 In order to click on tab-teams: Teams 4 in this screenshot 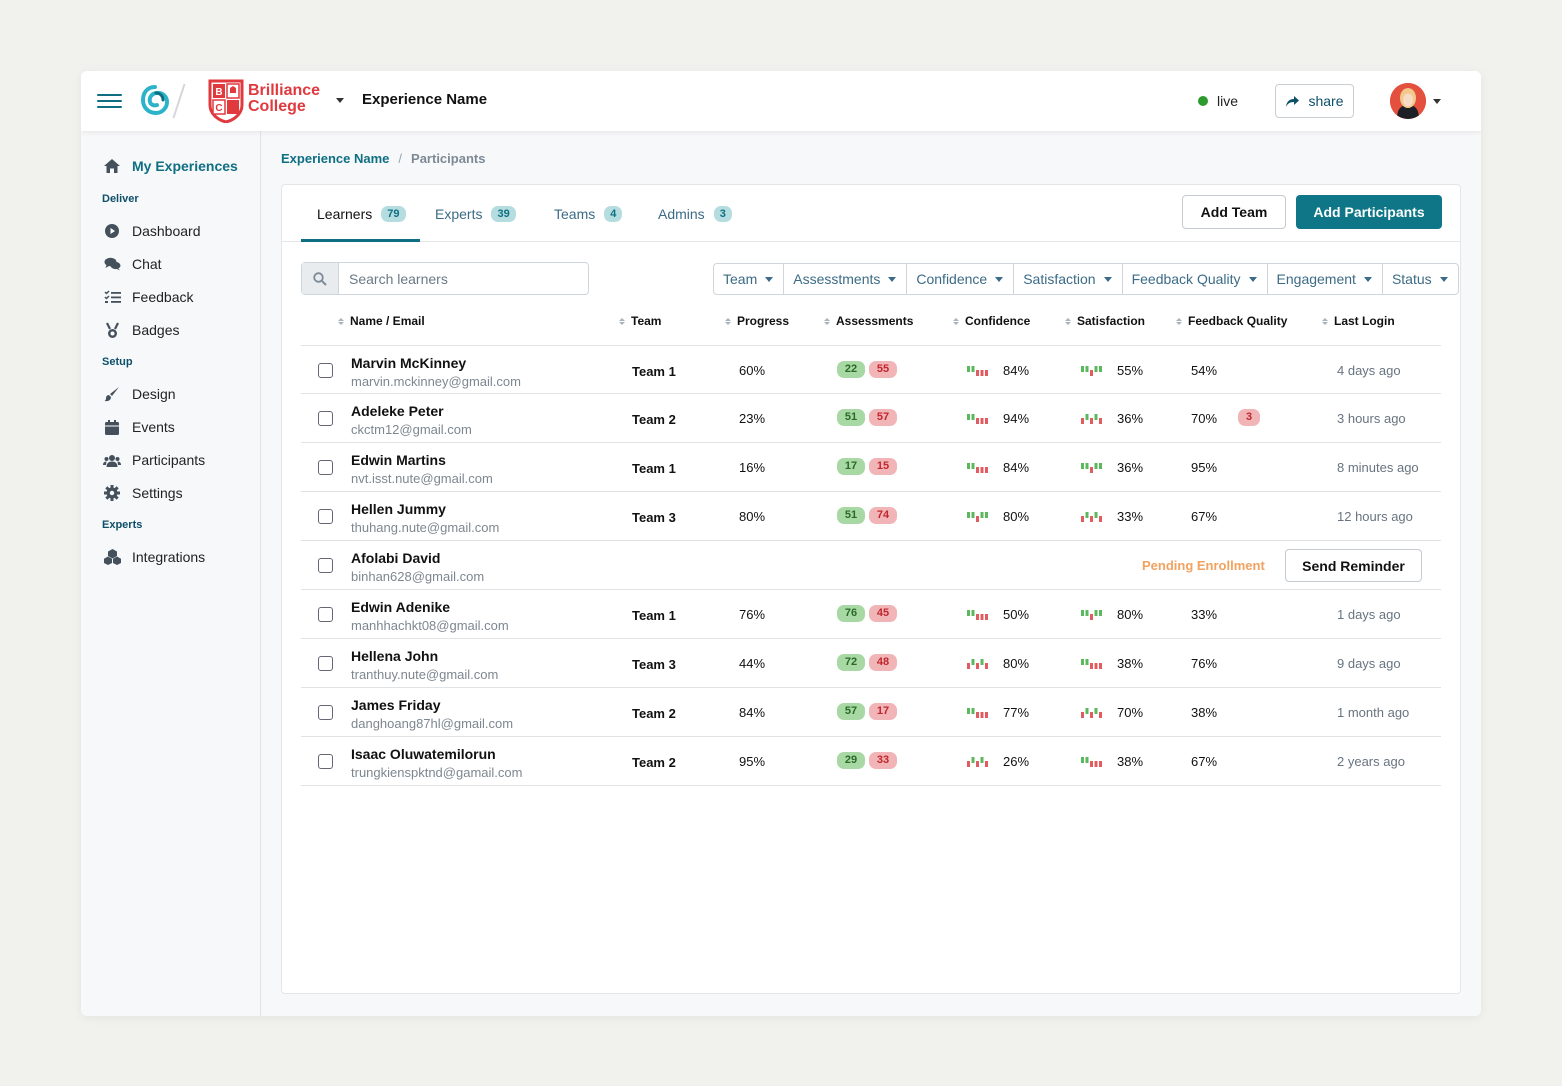, I will do `click(588, 214)`.